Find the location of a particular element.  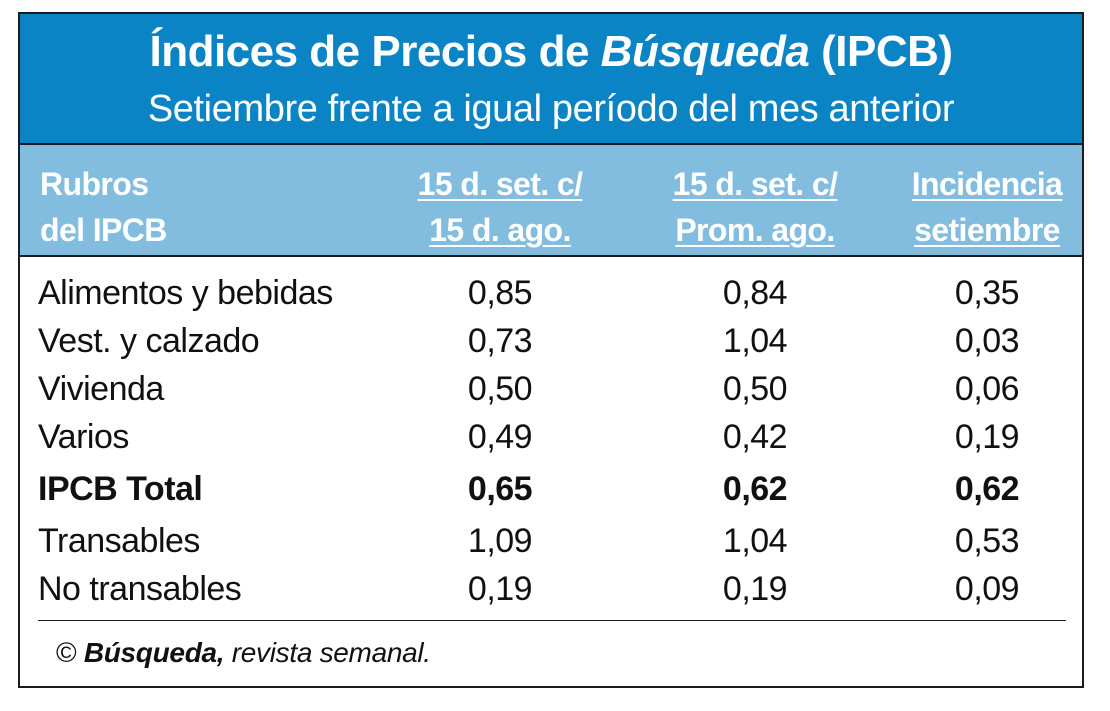

table-row: Varios 0,49 0,42 0,19 is located at coordinates (551, 437).